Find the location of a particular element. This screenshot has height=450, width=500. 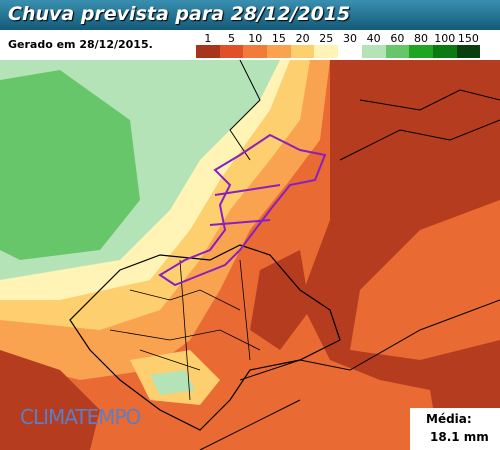

legend-label: 10 is located at coordinates (255, 38).